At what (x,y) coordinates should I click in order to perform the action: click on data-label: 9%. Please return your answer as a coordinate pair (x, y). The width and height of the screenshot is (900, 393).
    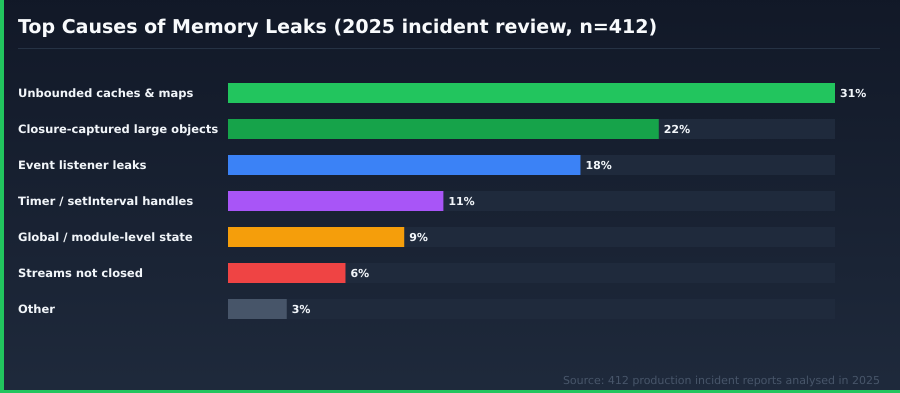
    Looking at the image, I should click on (418, 237).